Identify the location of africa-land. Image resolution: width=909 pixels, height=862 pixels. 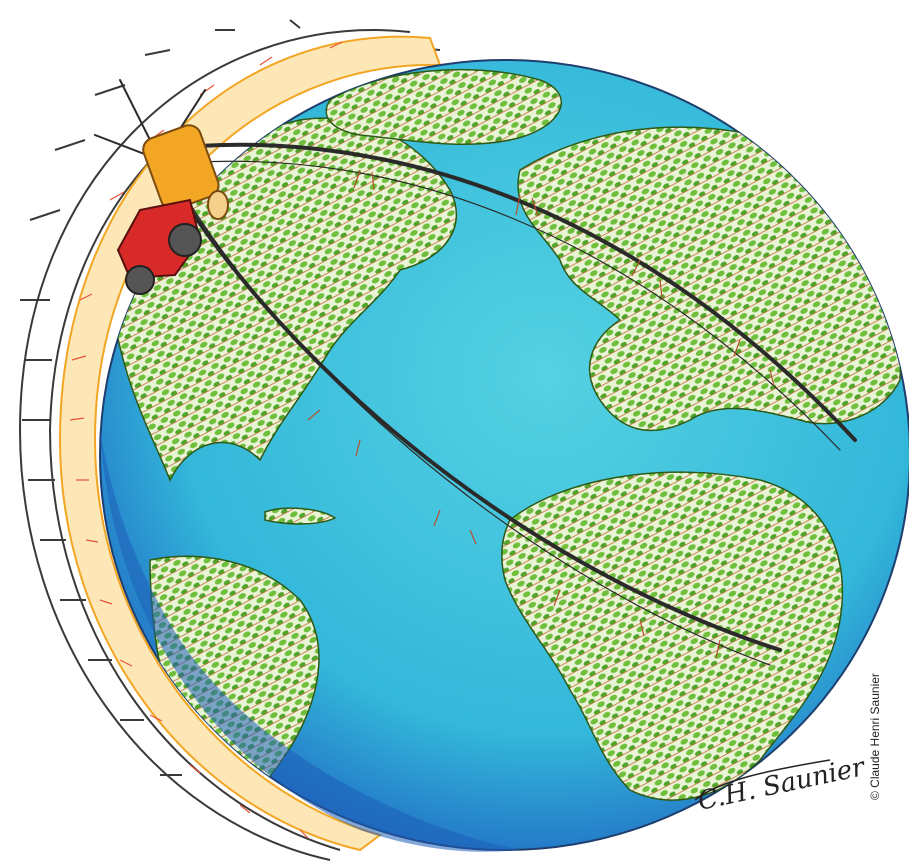
(672, 636).